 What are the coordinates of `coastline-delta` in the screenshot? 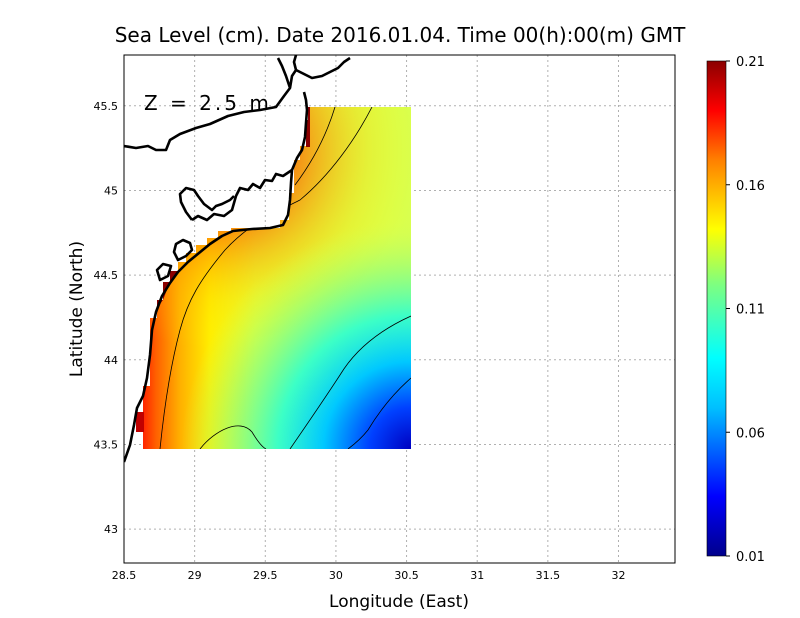 It's located at (242, 195).